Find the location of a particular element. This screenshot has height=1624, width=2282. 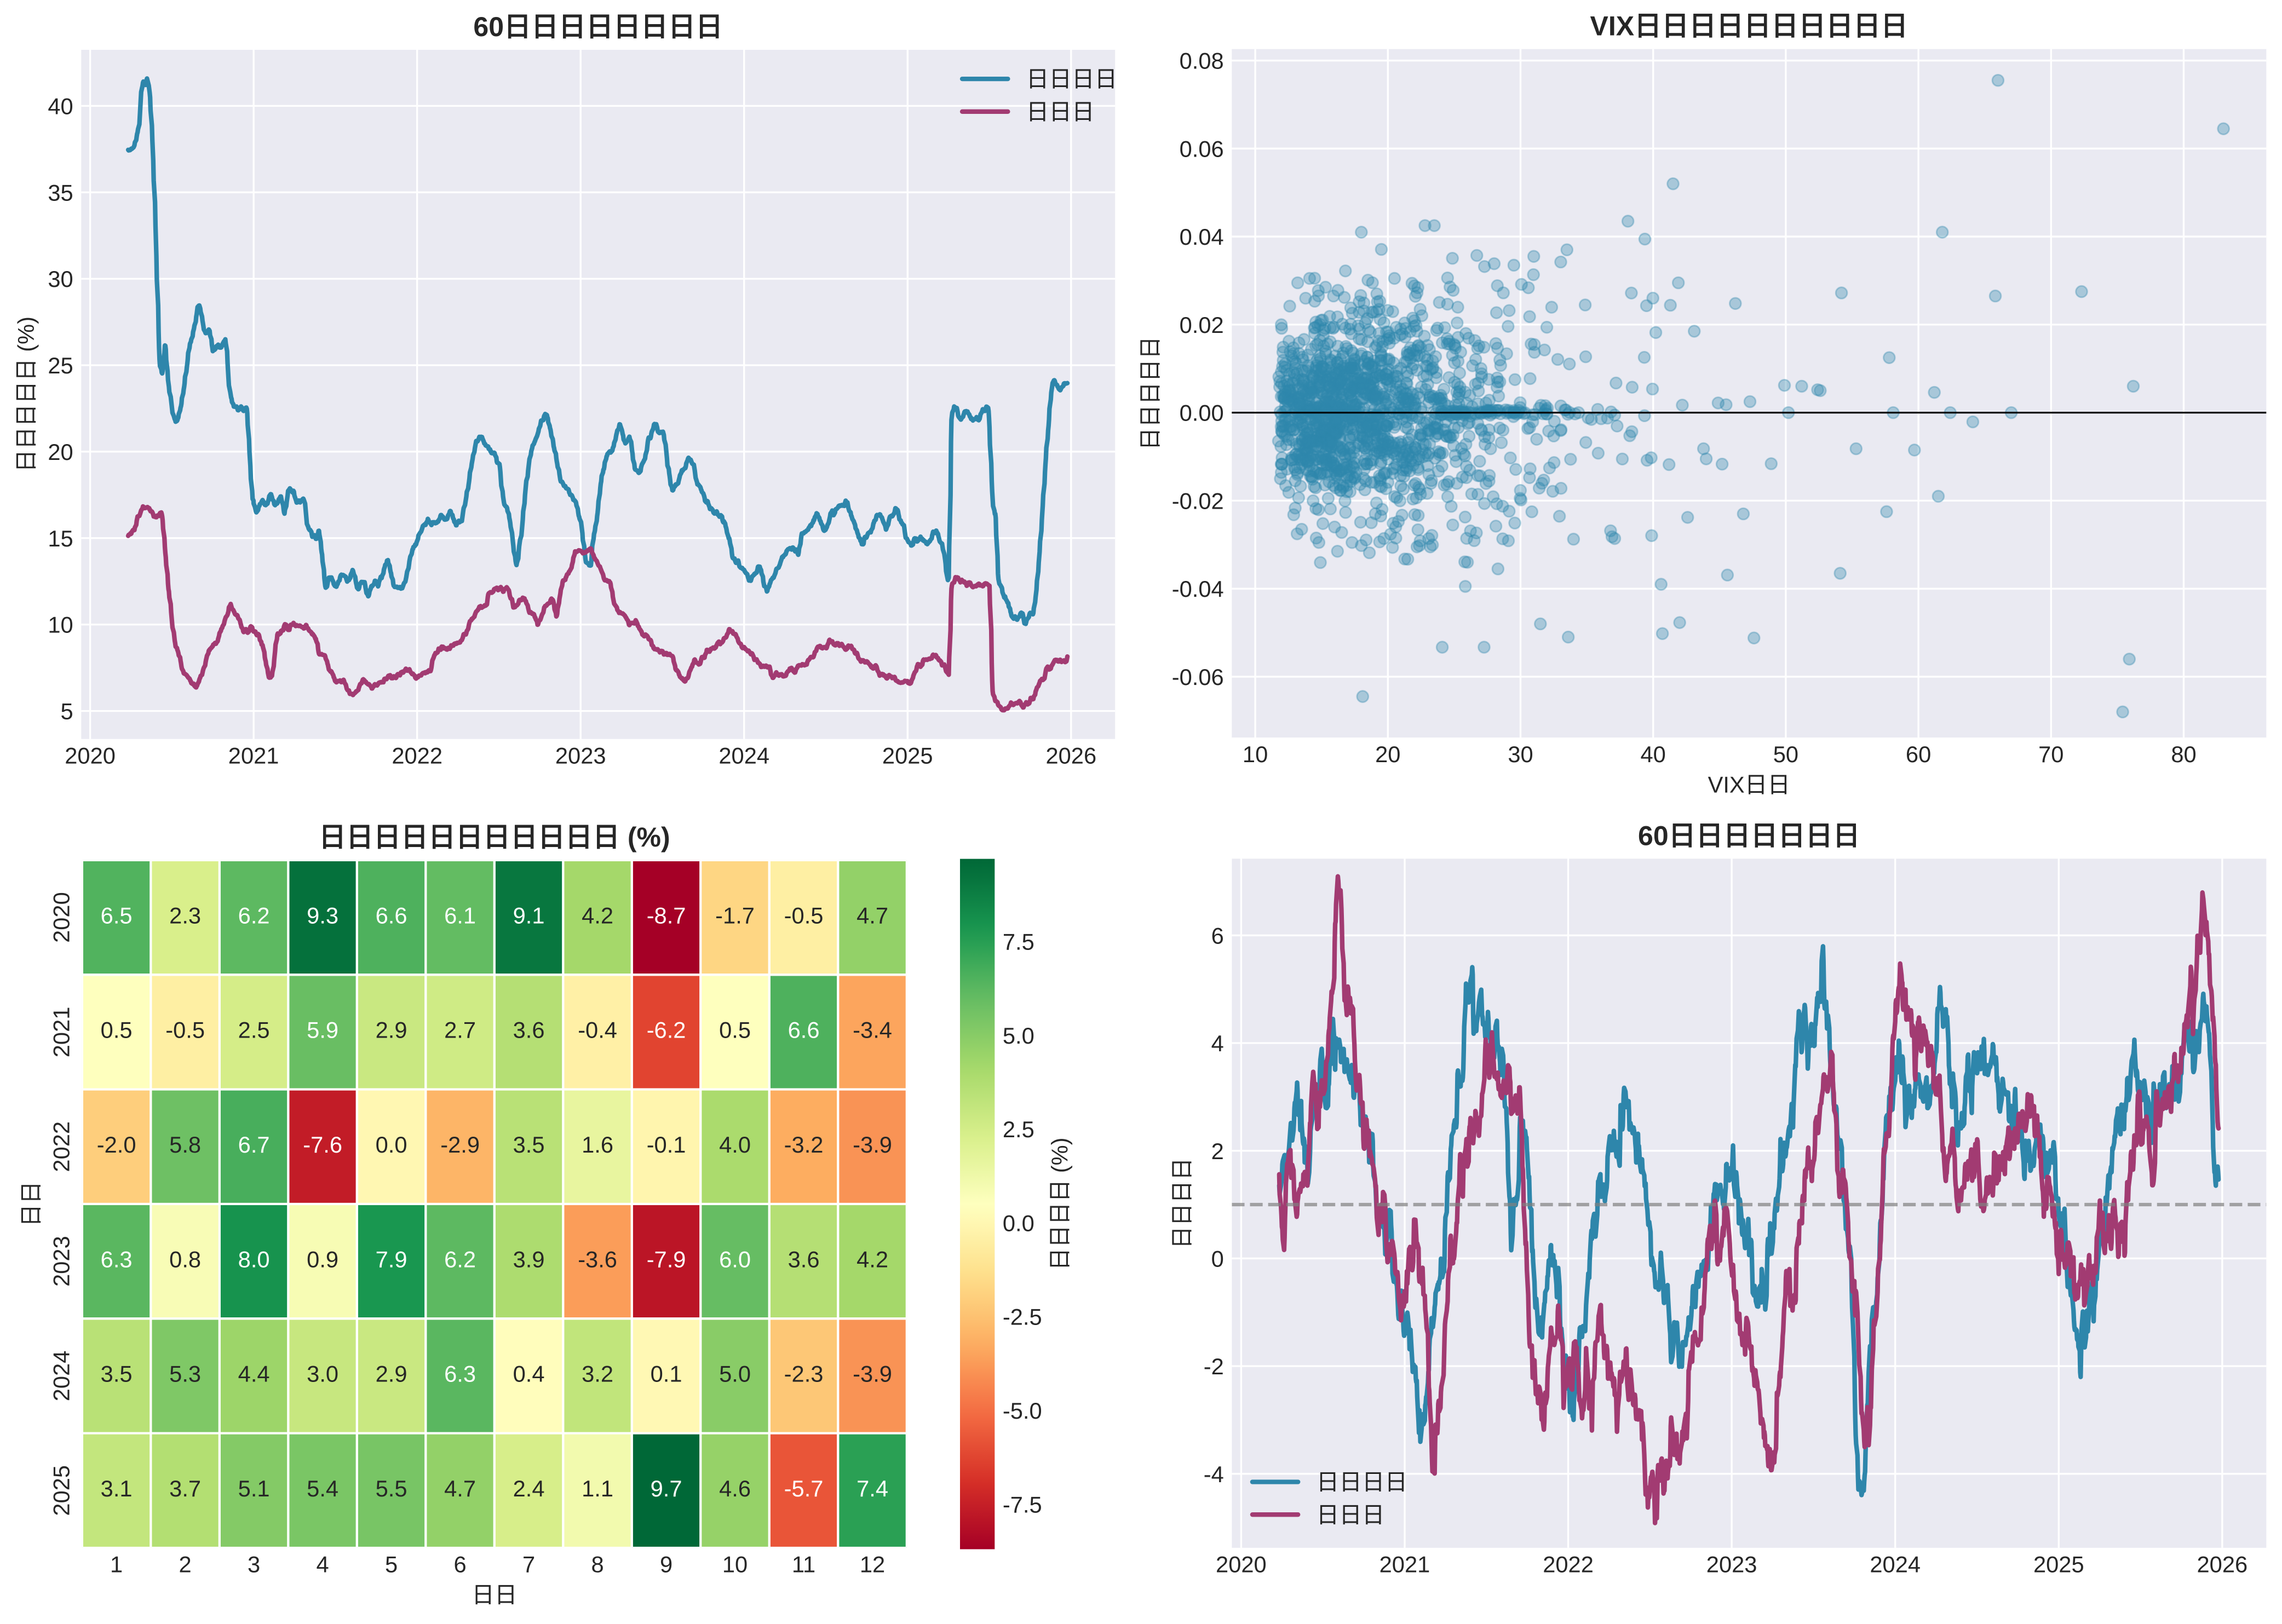

svg-text: 7 is located at coordinates (528, 1565).